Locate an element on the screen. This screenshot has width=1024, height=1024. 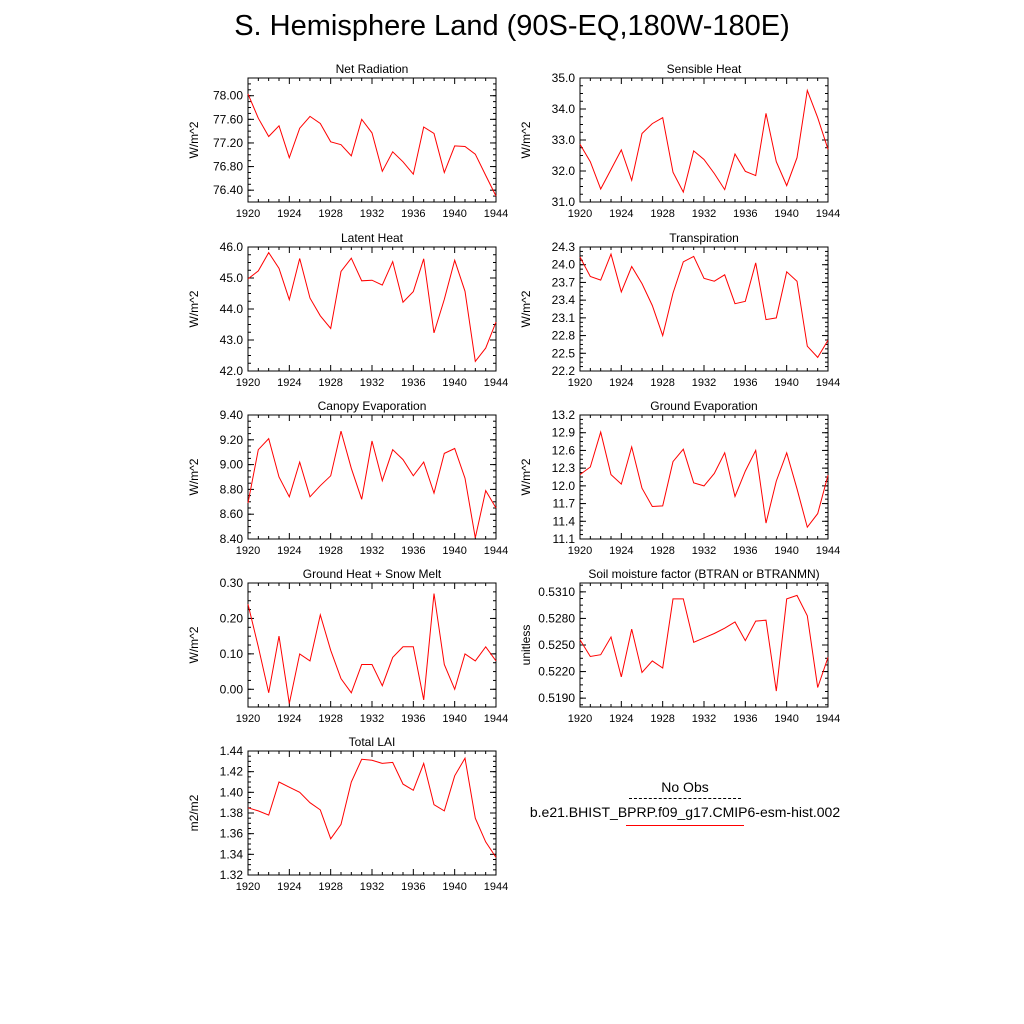
y-axis-label: unitless is located at coordinates (526, 645).